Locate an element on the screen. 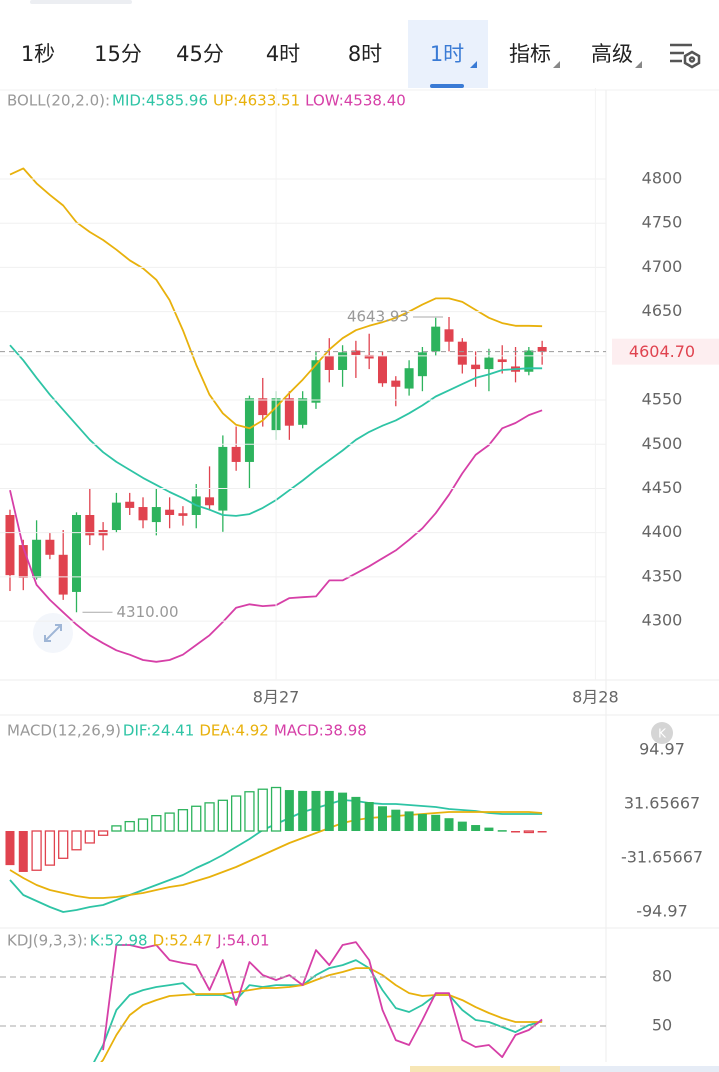 This screenshot has height=1072, width=719. y-tick-label: 4400 is located at coordinates (662, 531).